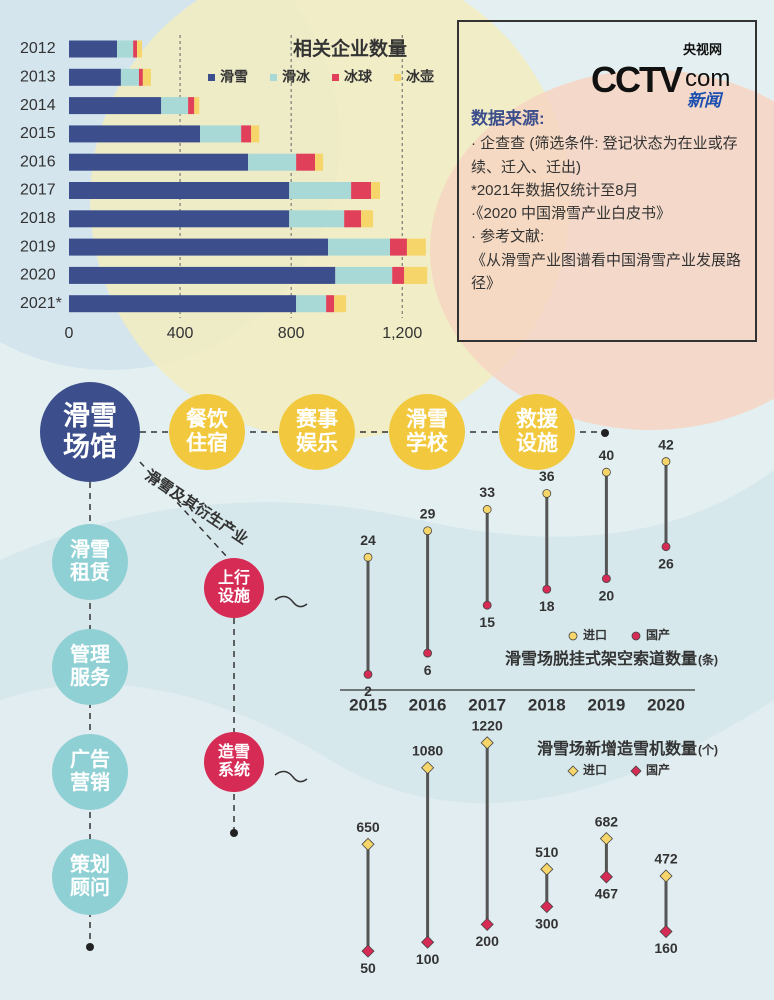 Image resolution: width=774 pixels, height=1000 pixels. What do you see at coordinates (708, 749) in the screenshot?
I see `chart-unit: (个)` at bounding box center [708, 749].